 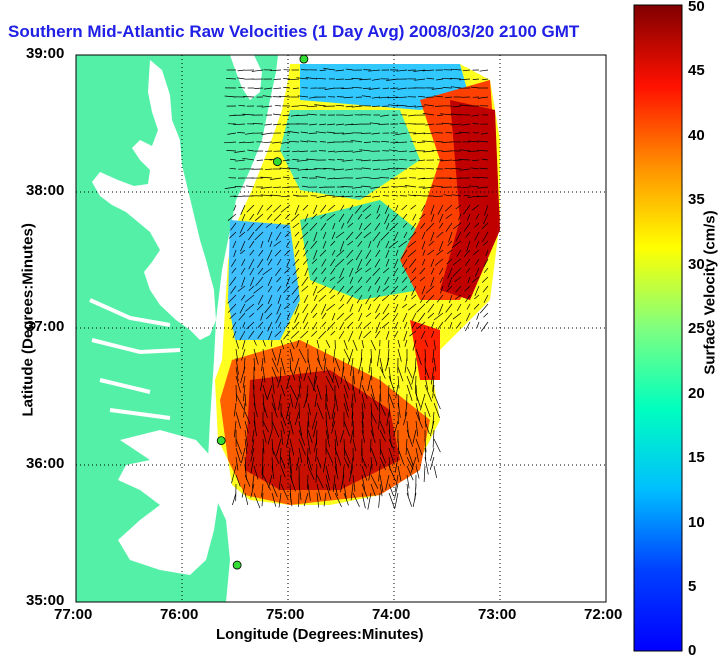 What do you see at coordinates (154, 200) in the screenshot?
I see `chesapeake-bay` at bounding box center [154, 200].